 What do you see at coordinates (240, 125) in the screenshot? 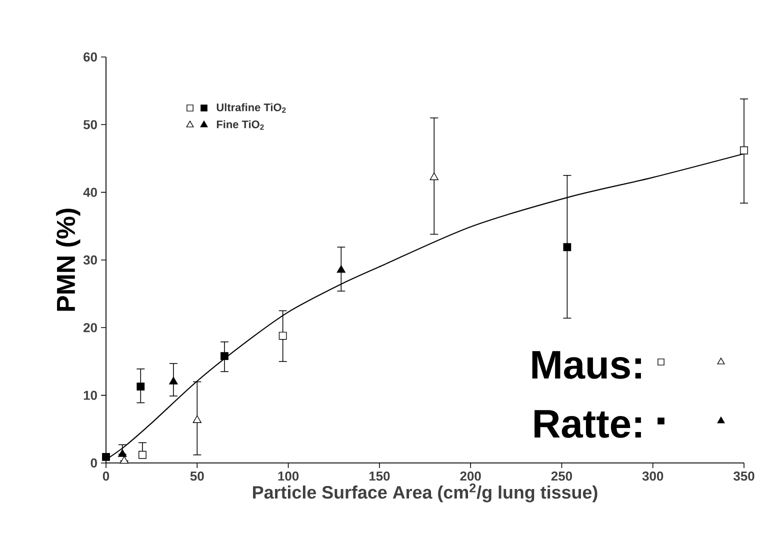
I see `legend-label: Fine TiO$_{2}$` at bounding box center [240, 125].